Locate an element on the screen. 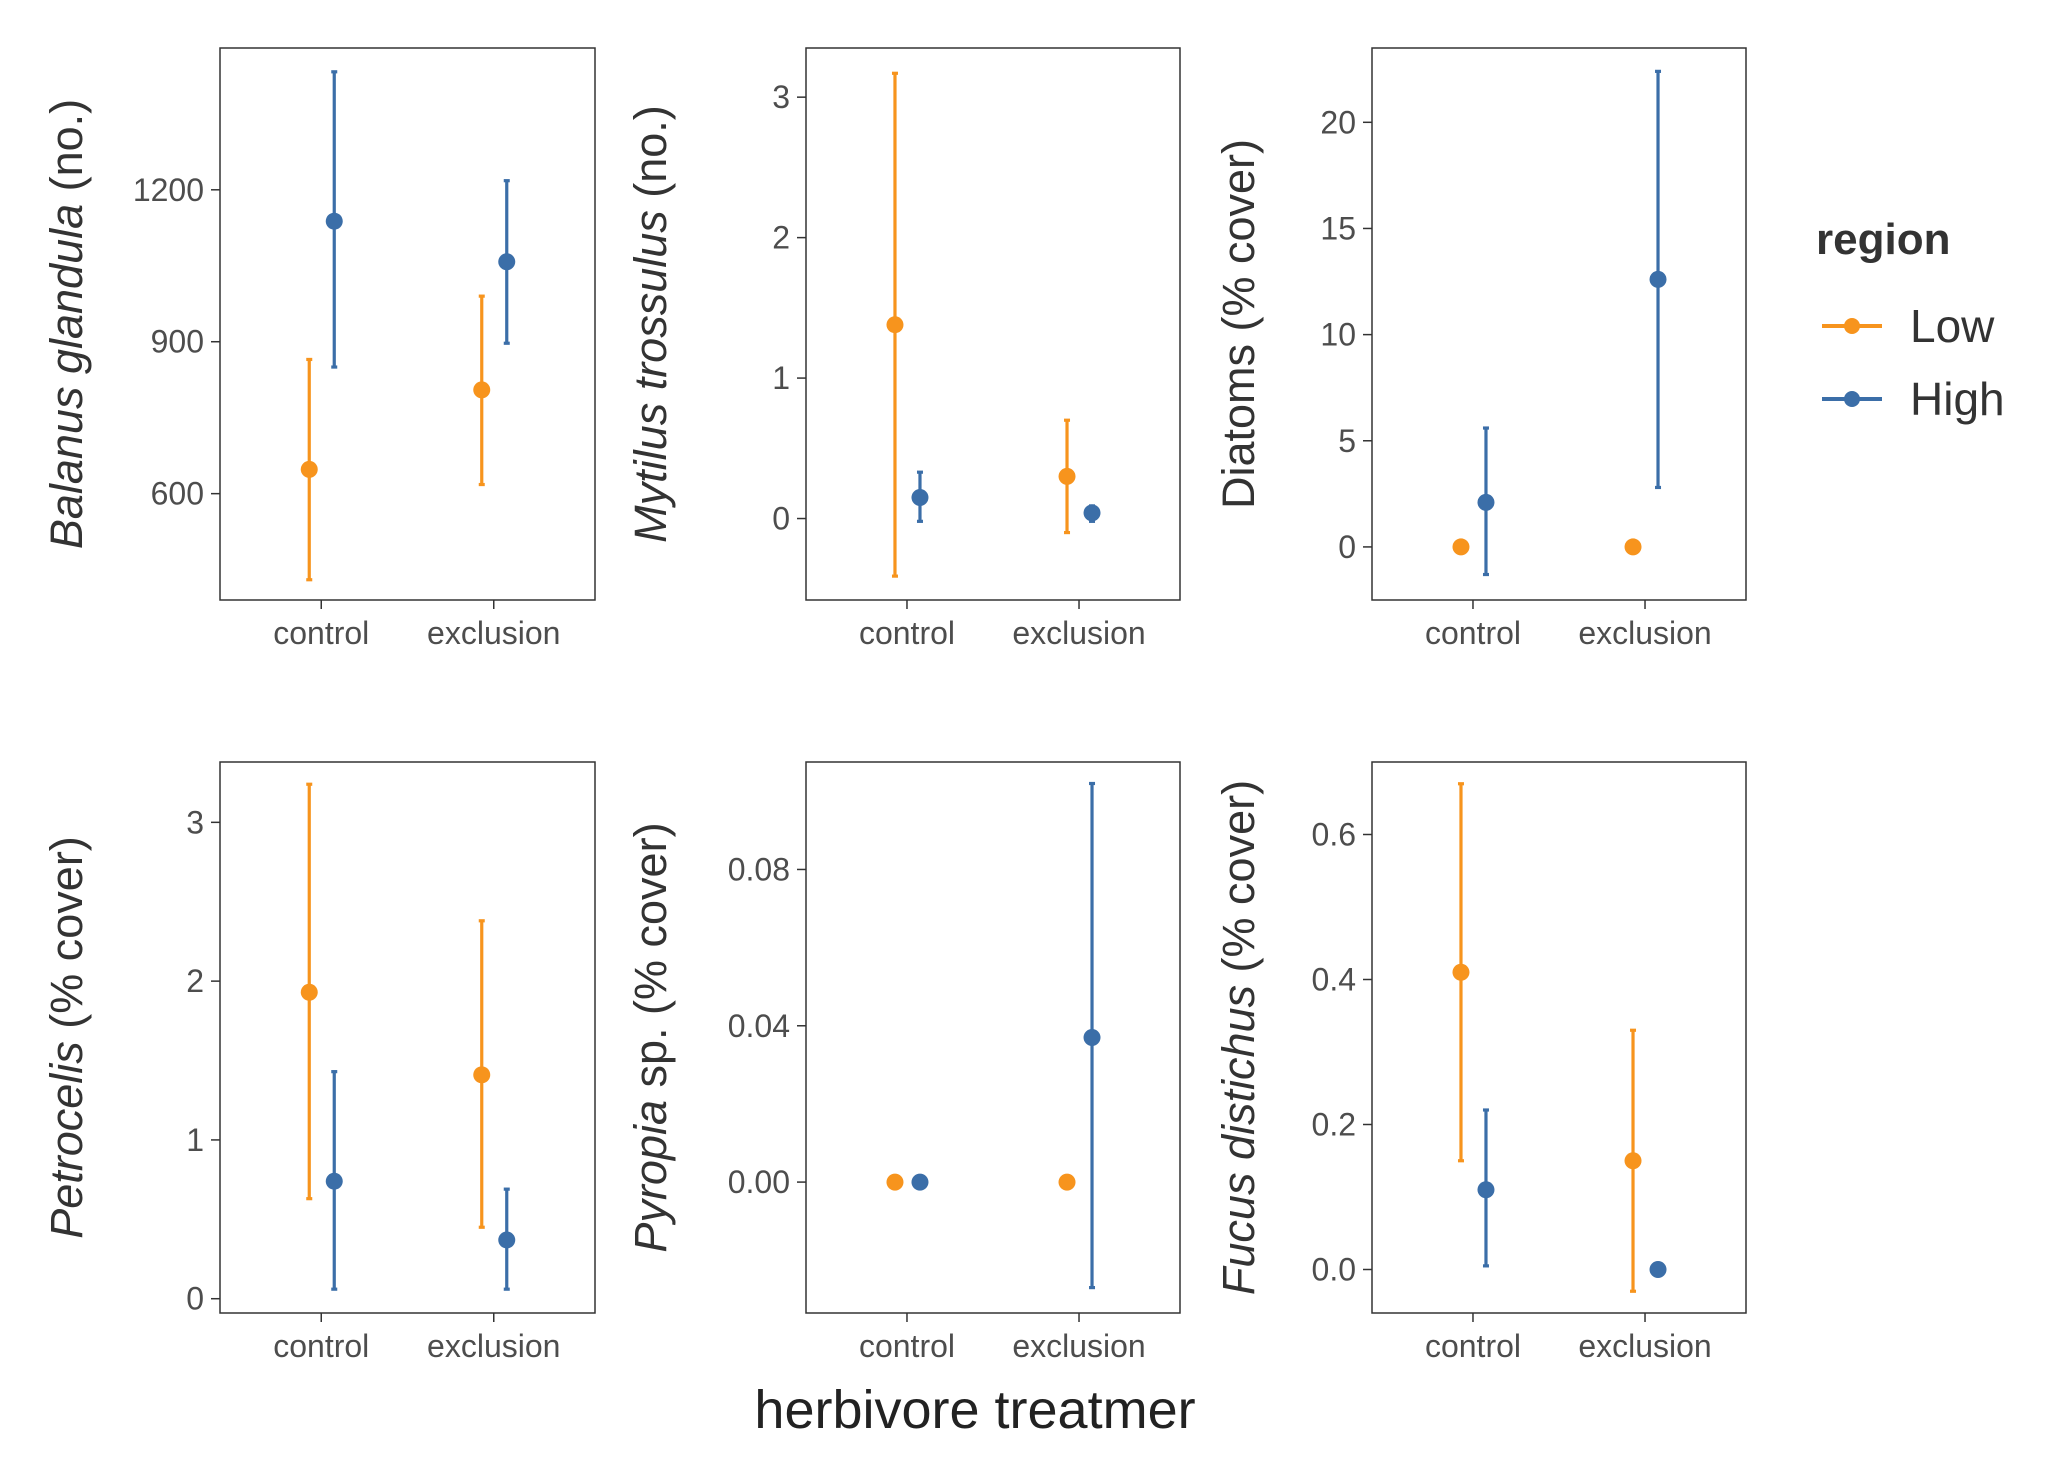 This screenshot has width=2070, height=1470. y-tick-label: 15 is located at coordinates (1338, 228).